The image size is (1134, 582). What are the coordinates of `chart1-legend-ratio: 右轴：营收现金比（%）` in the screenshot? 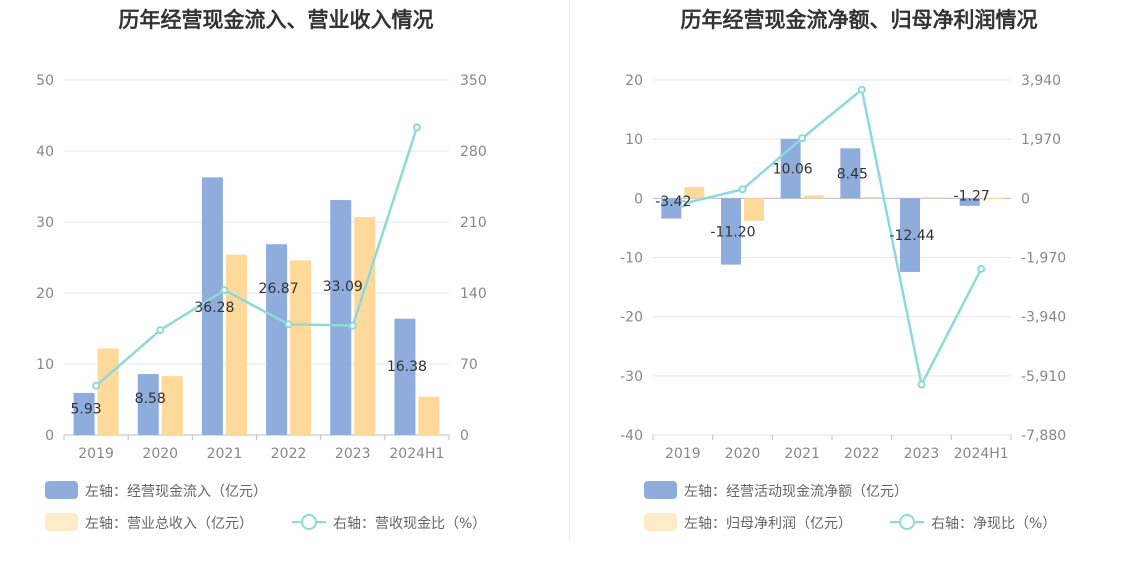 It's located at (389, 523).